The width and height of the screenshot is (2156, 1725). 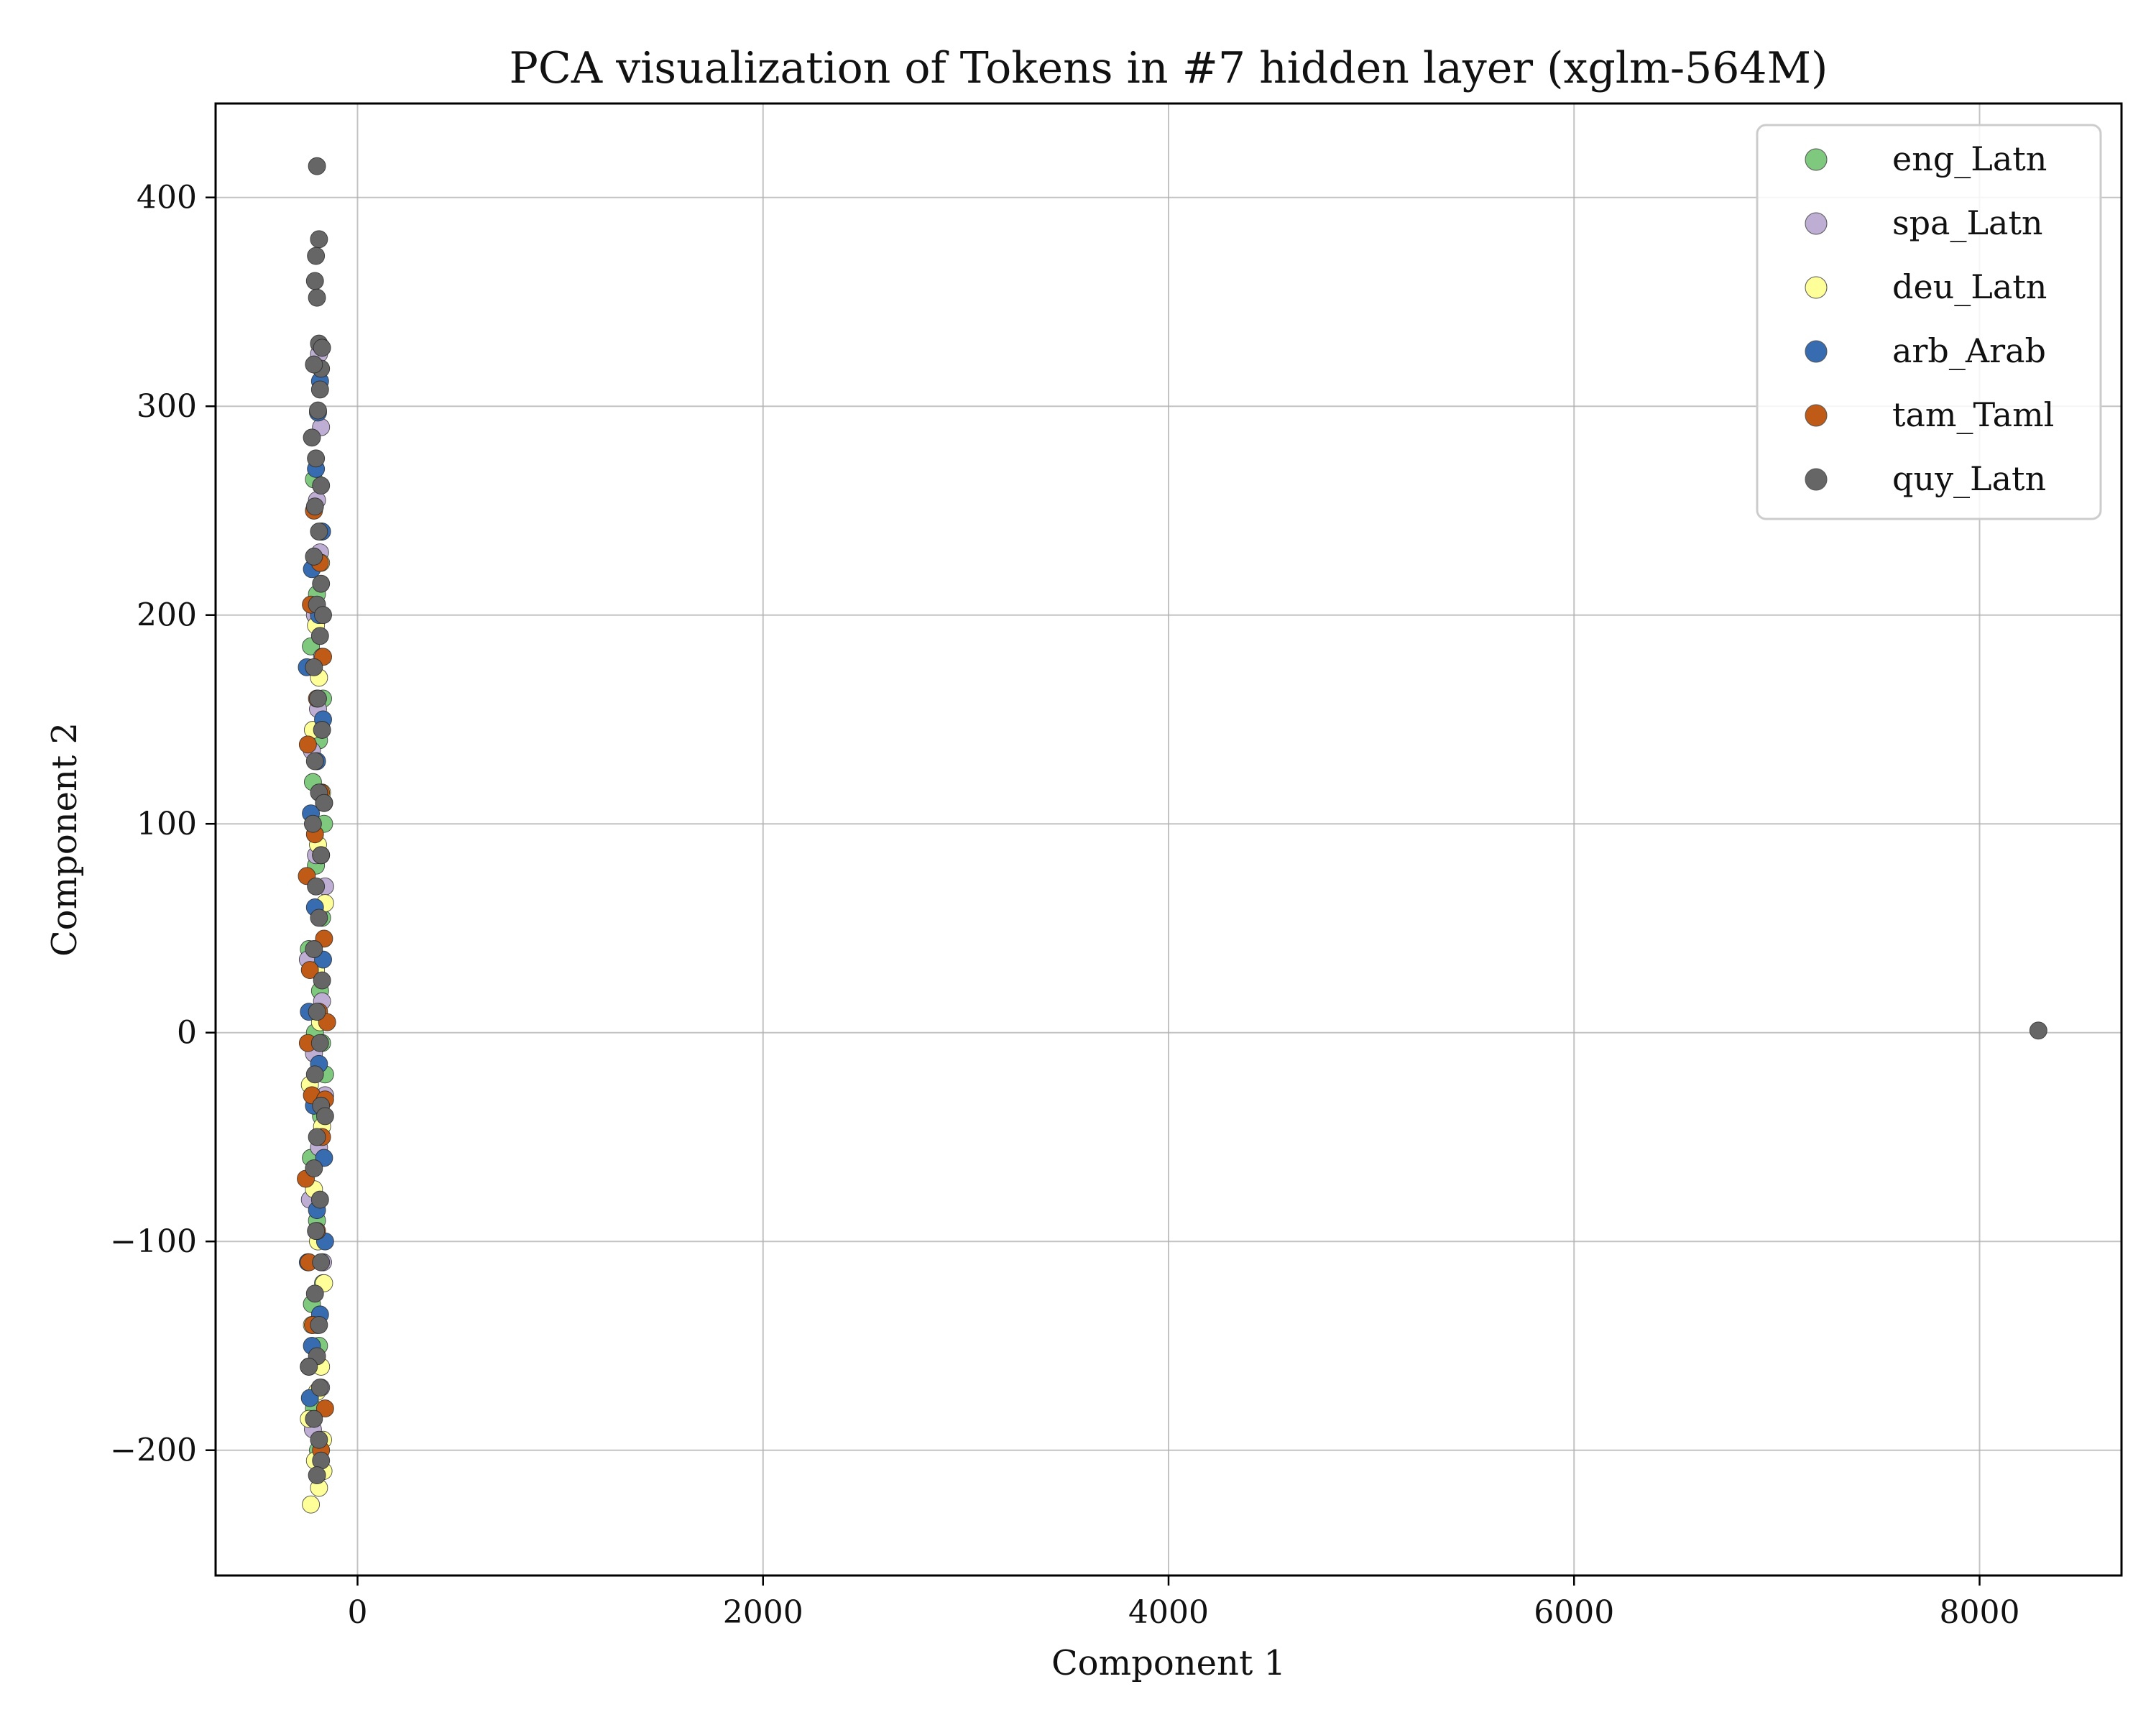 I want to click on y-tick-label-0: −200, so click(x=153, y=1450).